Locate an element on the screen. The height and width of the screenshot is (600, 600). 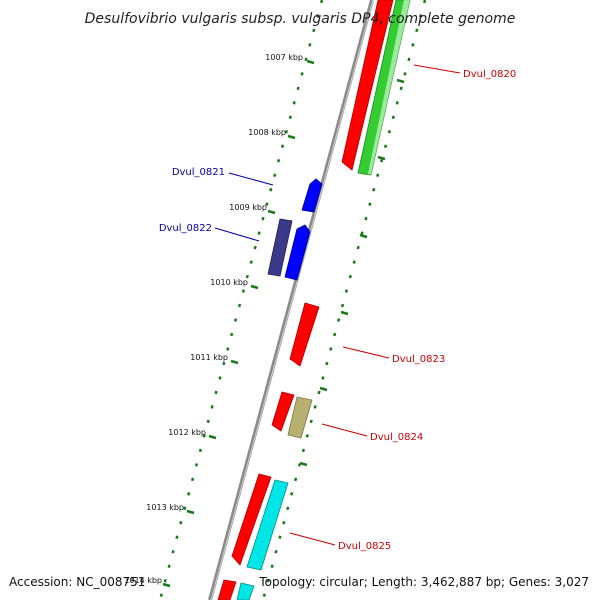
gene-label-dvul-0822: Dvul_0822 is located at coordinates (185, 228).